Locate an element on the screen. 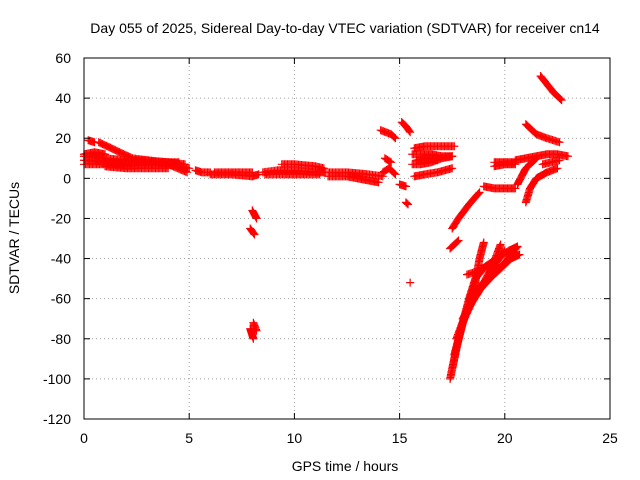  y-axis-label: SDTVAR / TECUs is located at coordinates (14, 238).